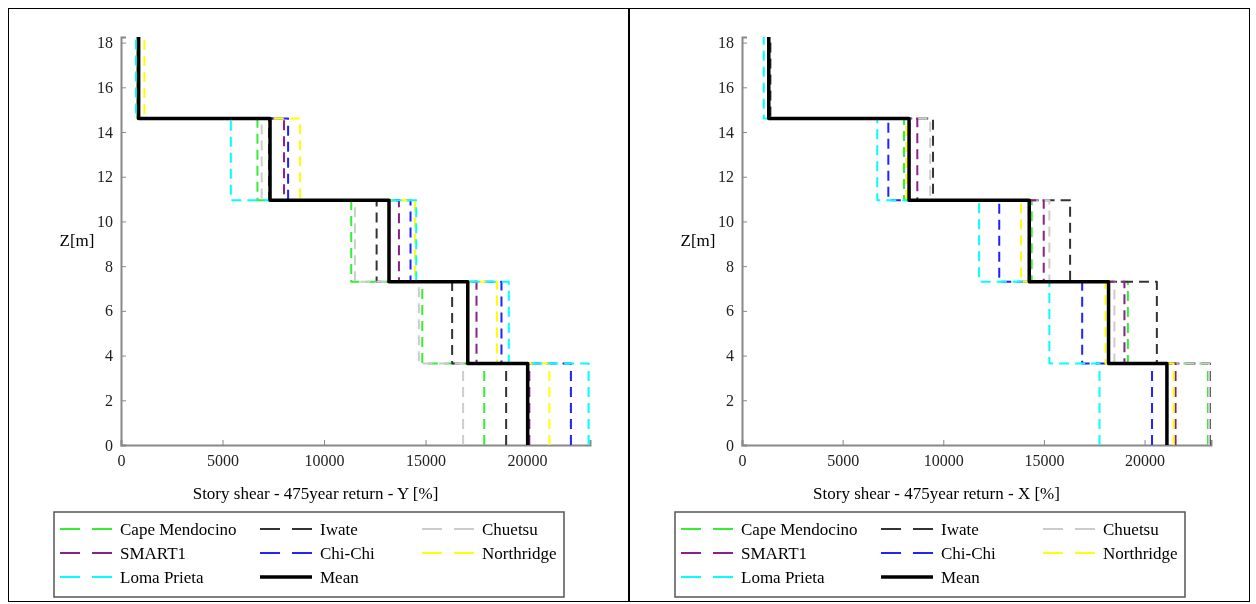  Describe the element at coordinates (315, 493) in the screenshot. I see `x-axis-title: Story shear - 475year return - Y [%]` at that location.